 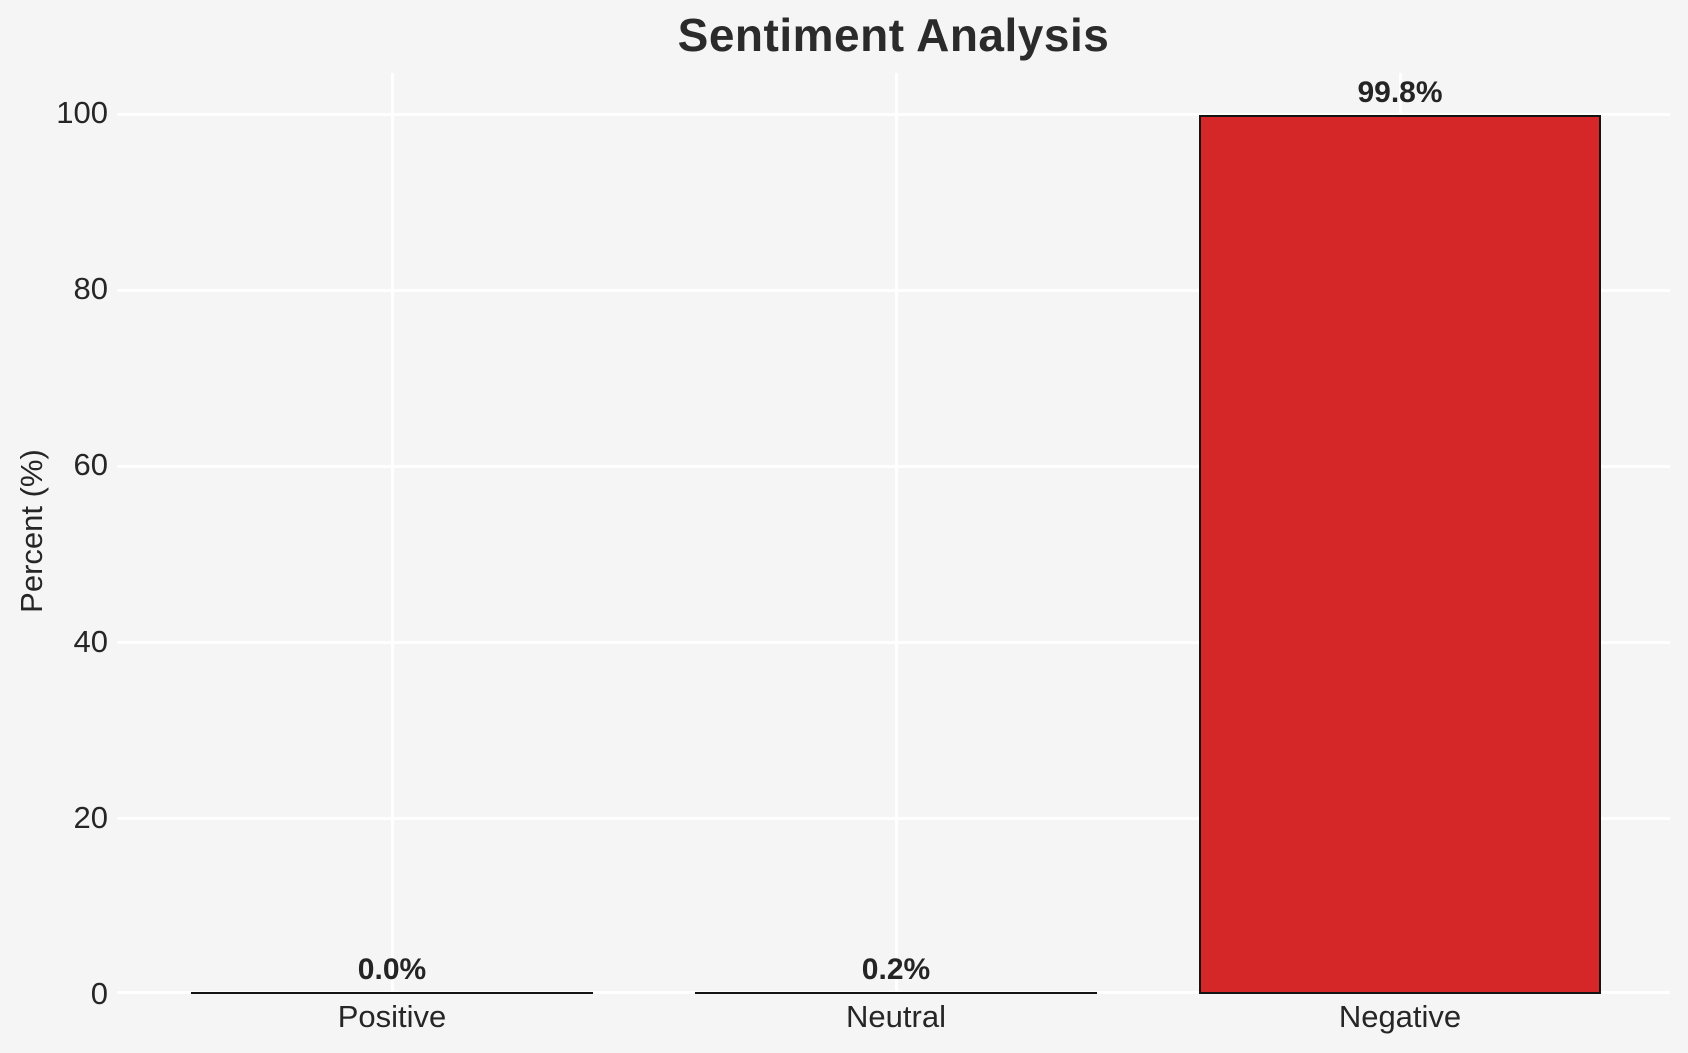 I want to click on gridline-v-positive, so click(x=392, y=533).